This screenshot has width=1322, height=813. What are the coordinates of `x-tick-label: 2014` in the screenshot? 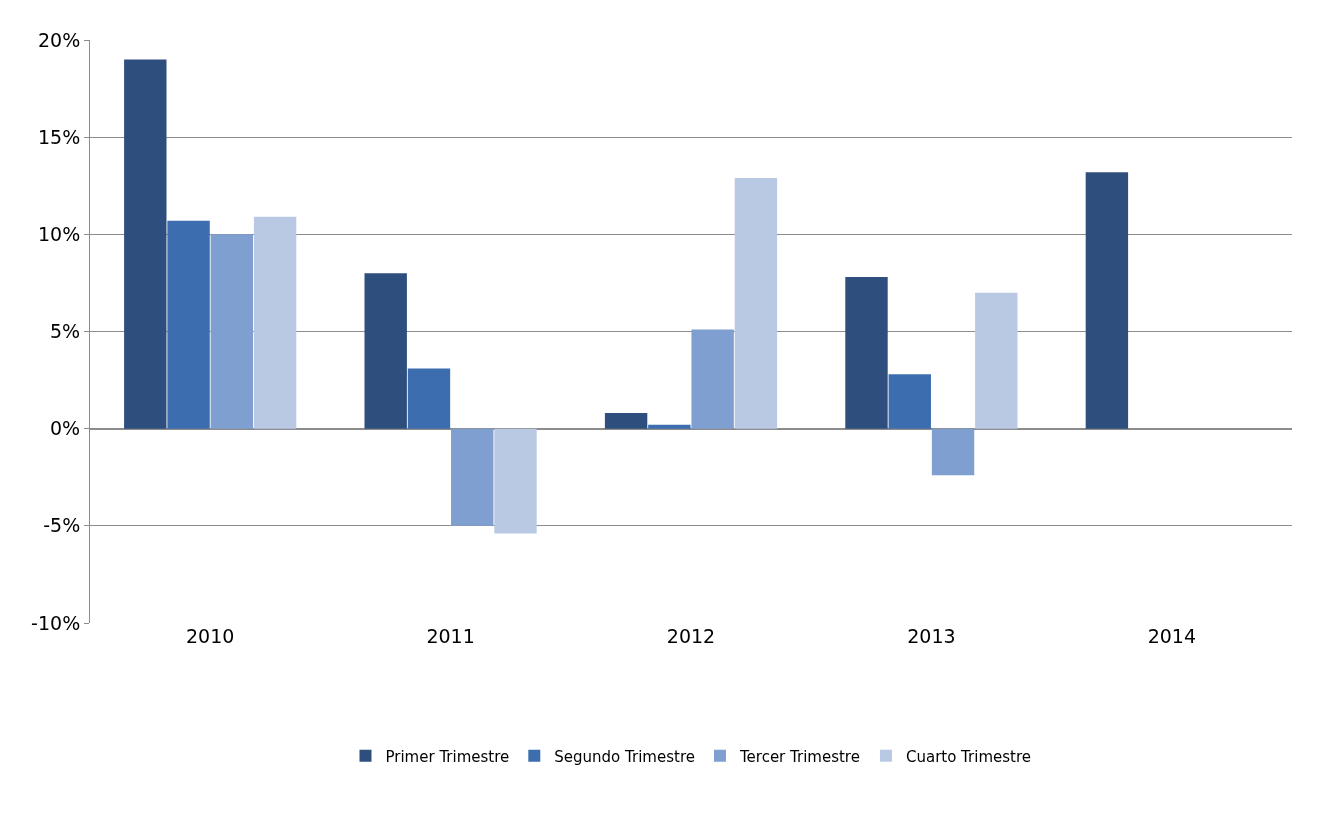 It's located at (1171, 636).